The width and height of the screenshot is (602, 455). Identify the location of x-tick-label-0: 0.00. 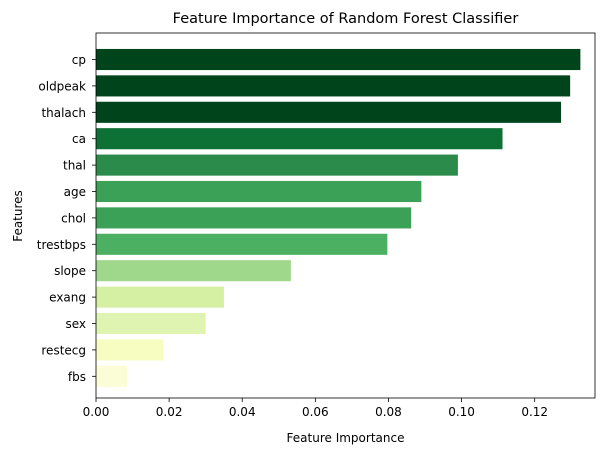
(96, 412).